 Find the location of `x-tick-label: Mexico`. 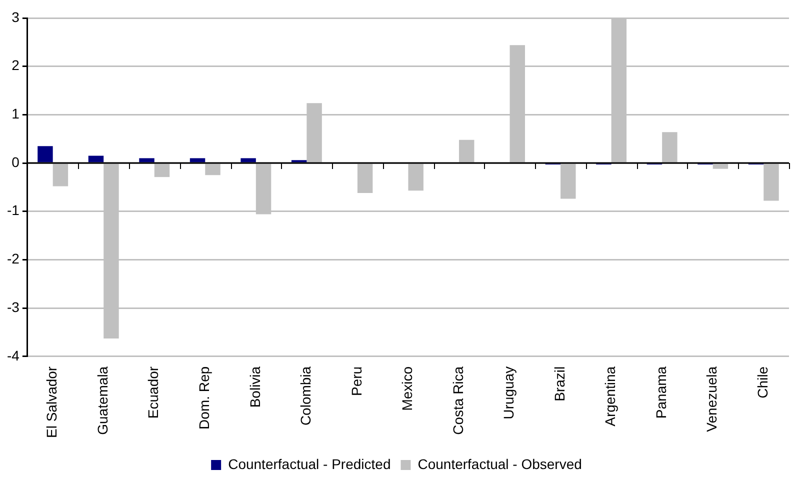

x-tick-label: Mexico is located at coordinates (407, 388).